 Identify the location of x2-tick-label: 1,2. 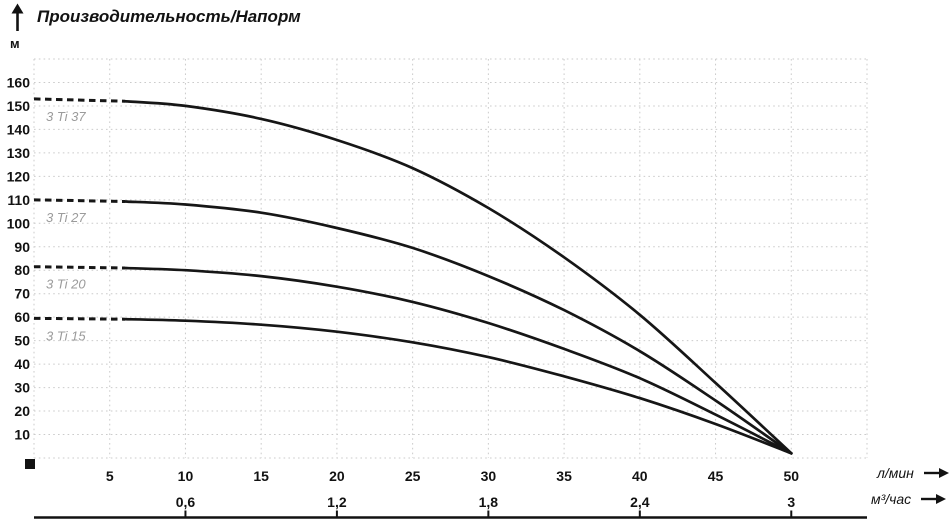
(337, 502).